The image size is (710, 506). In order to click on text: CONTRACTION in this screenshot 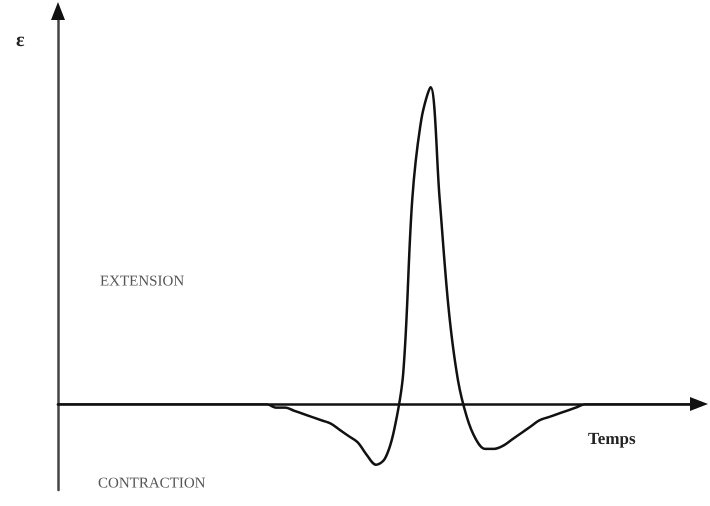, I will do `click(152, 484)`.